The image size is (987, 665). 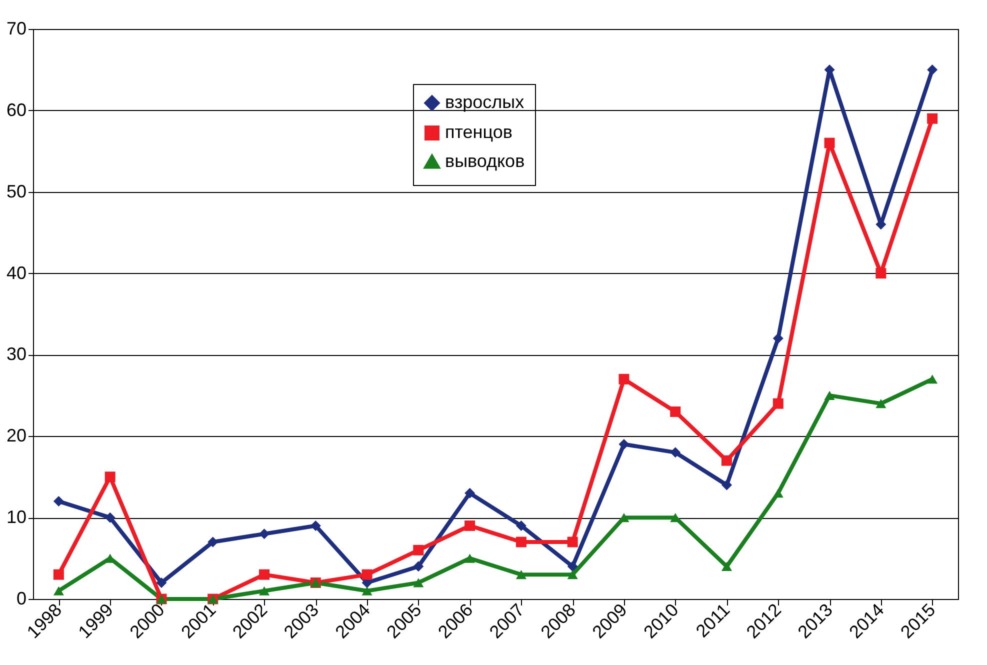 What do you see at coordinates (16, 517) in the screenshot?
I see `y-tick-label: 10` at bounding box center [16, 517].